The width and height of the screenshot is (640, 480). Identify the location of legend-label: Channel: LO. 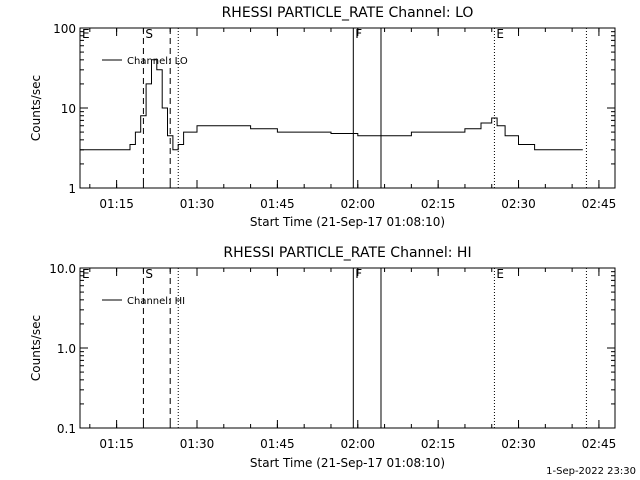
(157, 61).